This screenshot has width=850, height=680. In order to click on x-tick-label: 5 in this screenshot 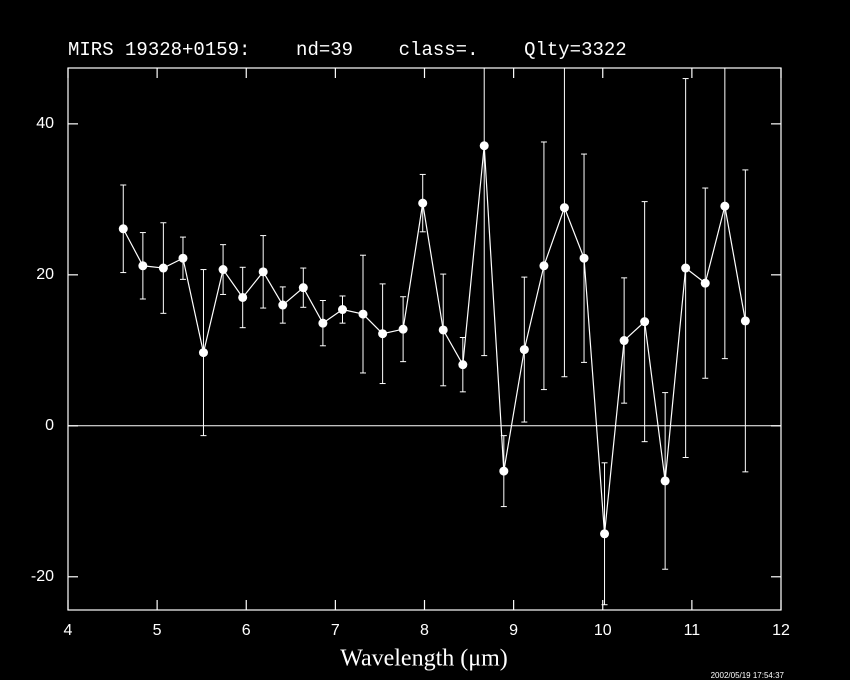, I will do `click(157, 630)`.